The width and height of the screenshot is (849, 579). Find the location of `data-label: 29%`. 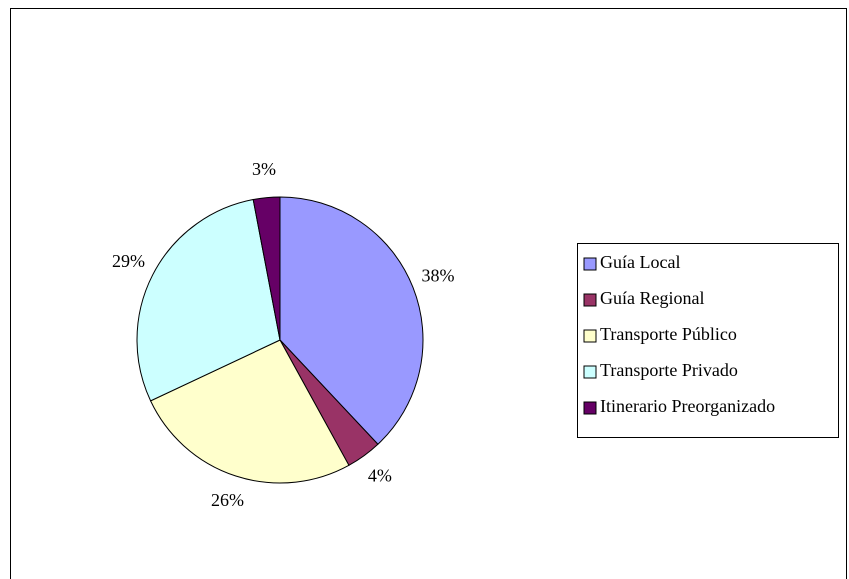

data-label: 29% is located at coordinates (128, 261).